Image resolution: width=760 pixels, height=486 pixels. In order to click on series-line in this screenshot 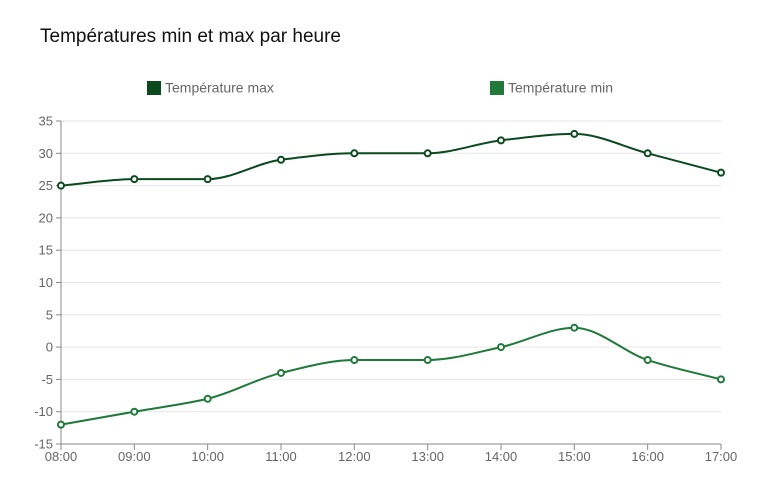, I will do `click(391, 159)`.